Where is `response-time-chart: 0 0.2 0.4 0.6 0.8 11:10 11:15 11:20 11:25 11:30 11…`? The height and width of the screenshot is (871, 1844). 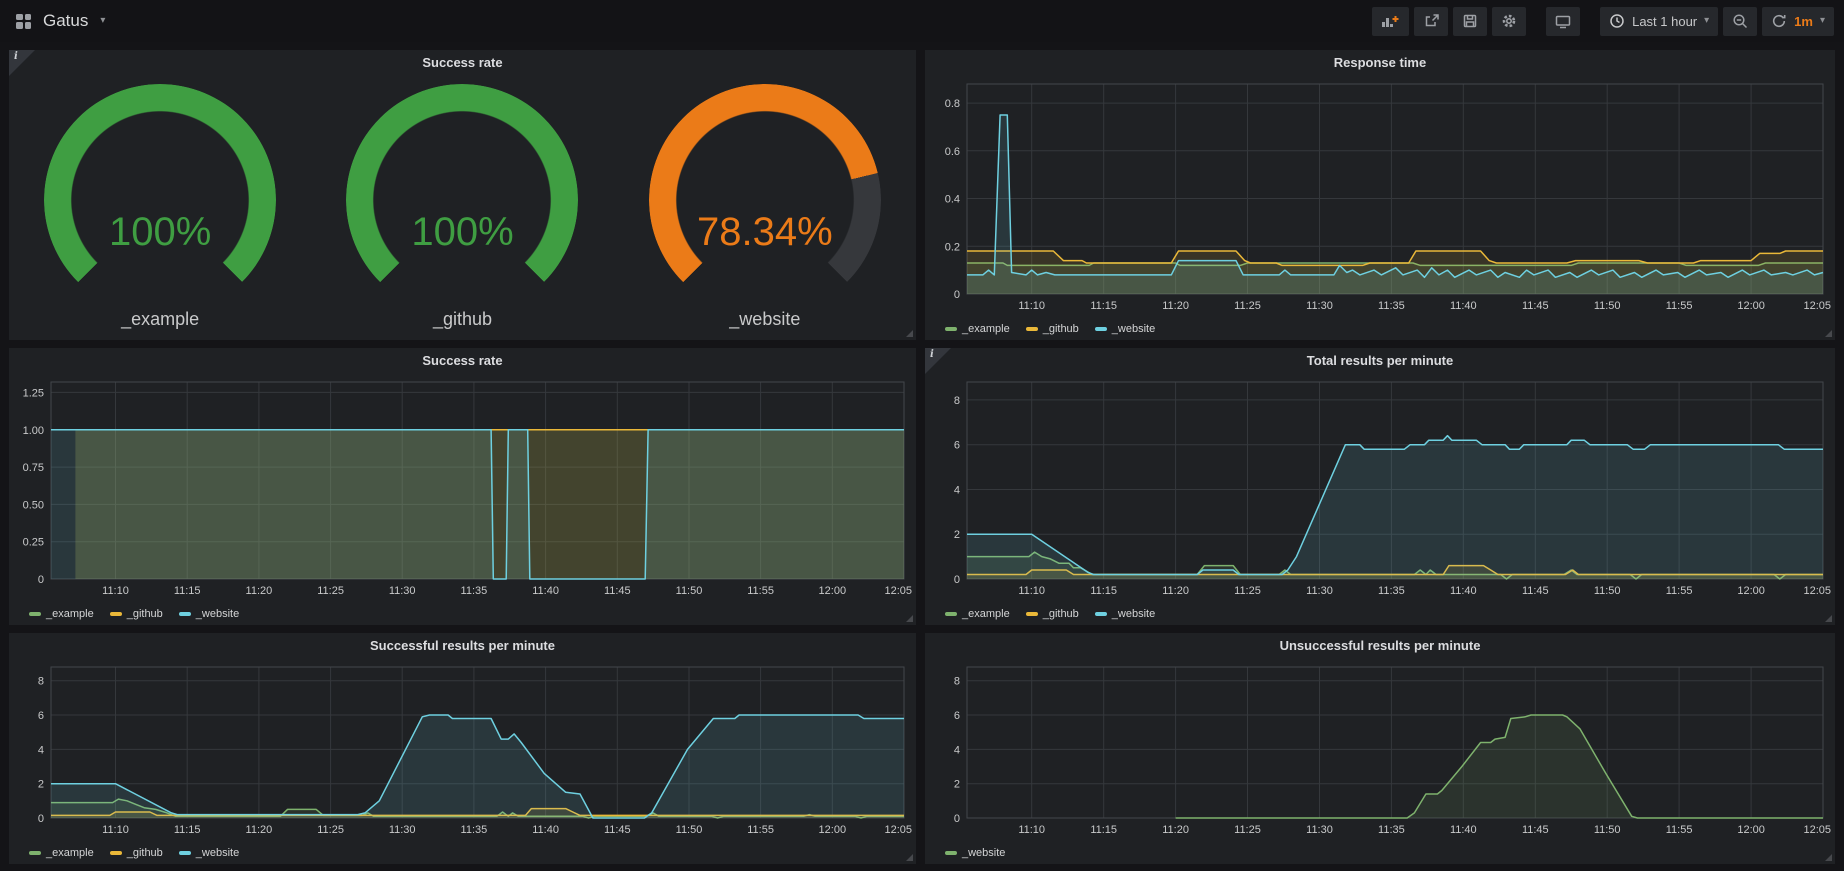
response-time-chart: 0 0.2 0.4 0.6 0.8 11:10 11:15 11:20 11:25 11:30 11… is located at coordinates (1380, 194).